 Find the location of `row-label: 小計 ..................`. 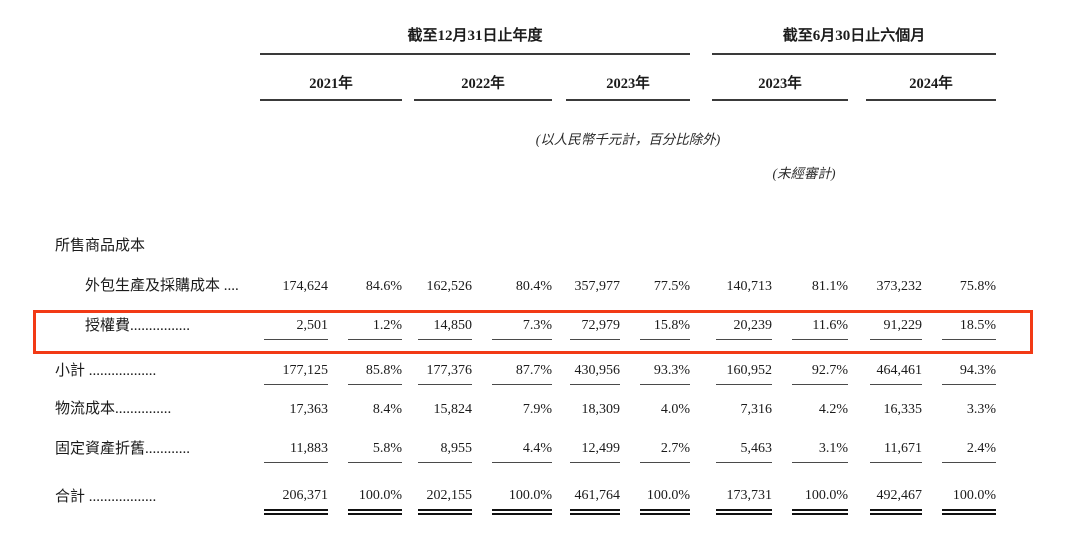

row-label: 小計 .................. is located at coordinates (106, 371).